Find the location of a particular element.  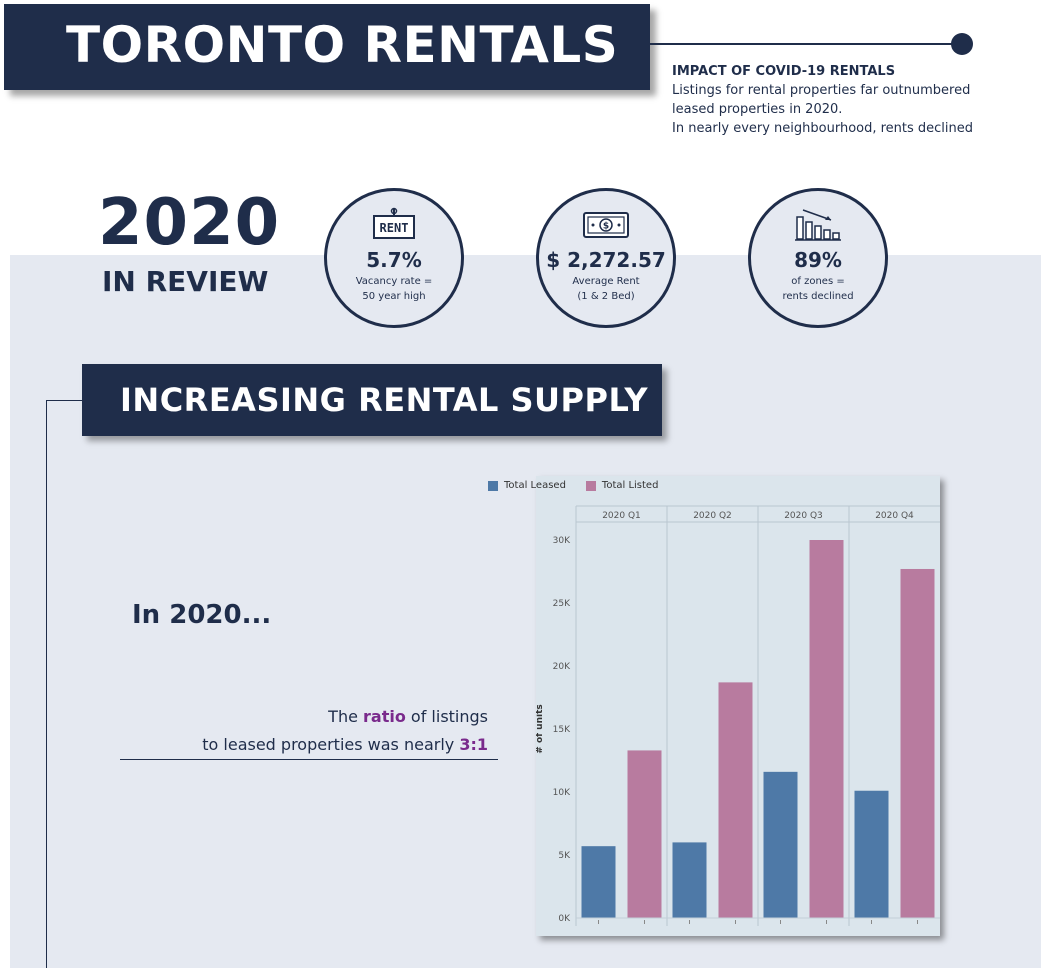

category-header: 2020 Q4 is located at coordinates (894, 516).